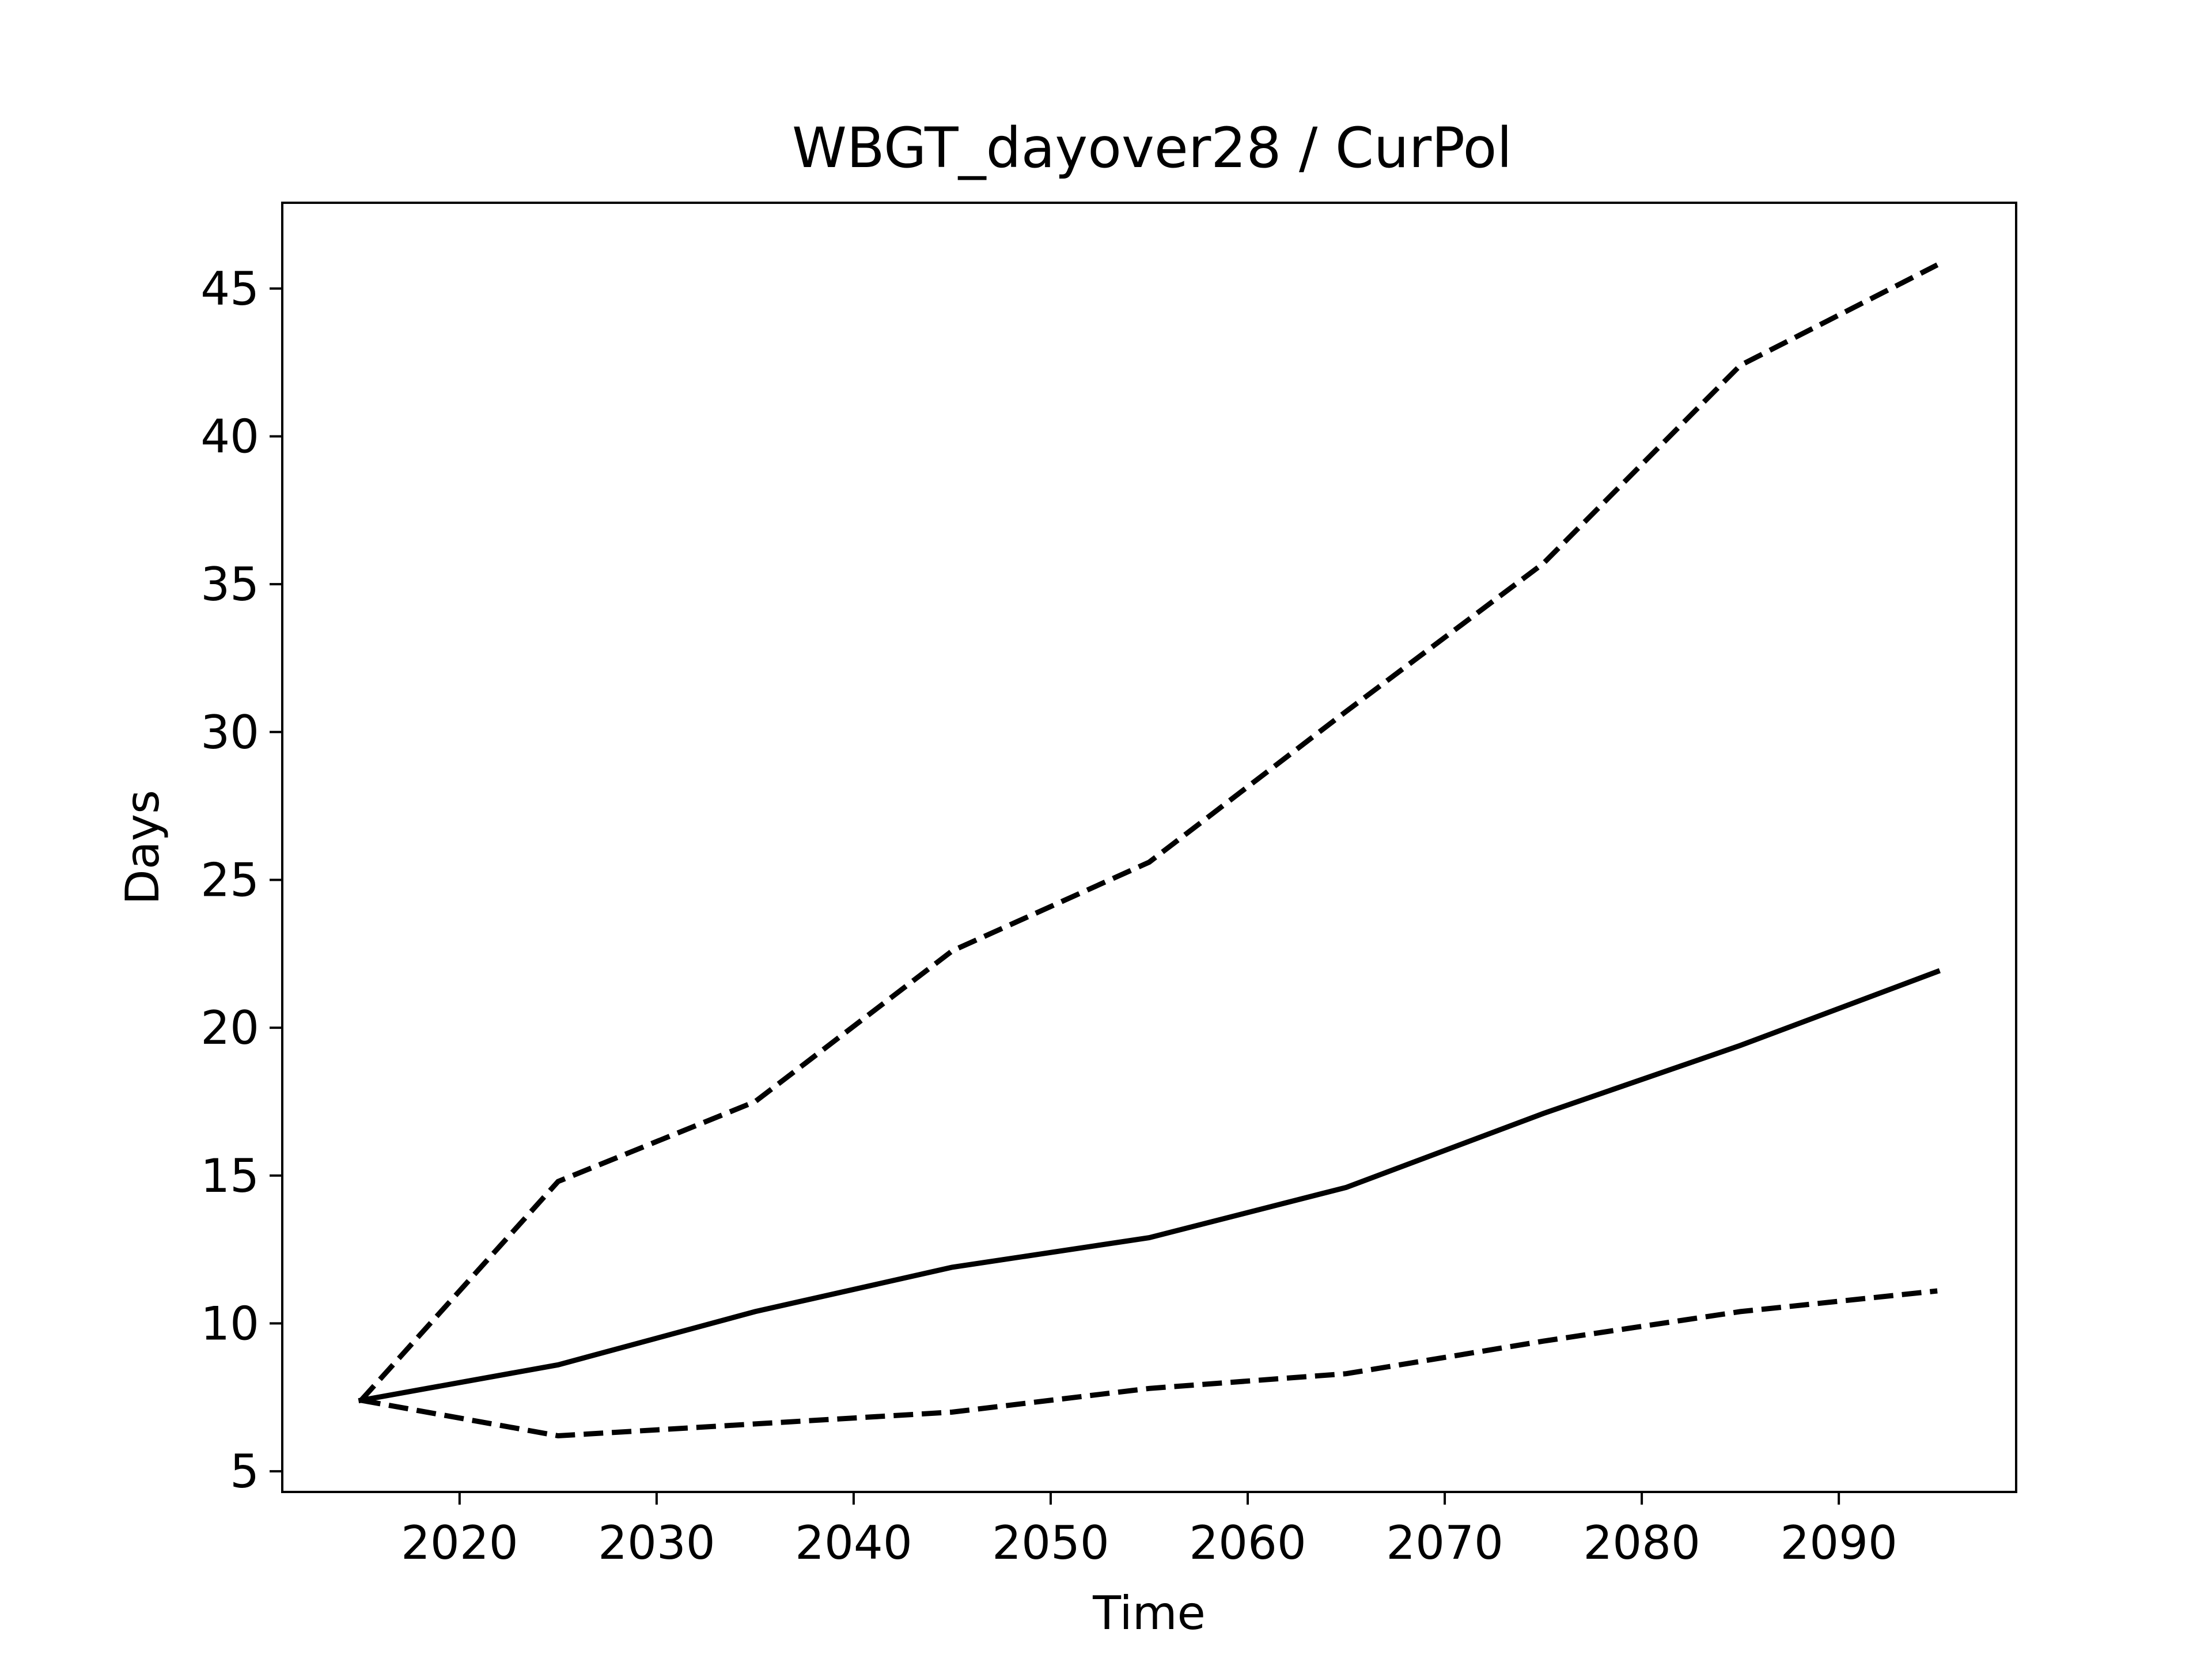 This screenshot has width=2212, height=1659. Describe the element at coordinates (244, 1471) in the screenshot. I see `y-tick-label: 5` at that location.